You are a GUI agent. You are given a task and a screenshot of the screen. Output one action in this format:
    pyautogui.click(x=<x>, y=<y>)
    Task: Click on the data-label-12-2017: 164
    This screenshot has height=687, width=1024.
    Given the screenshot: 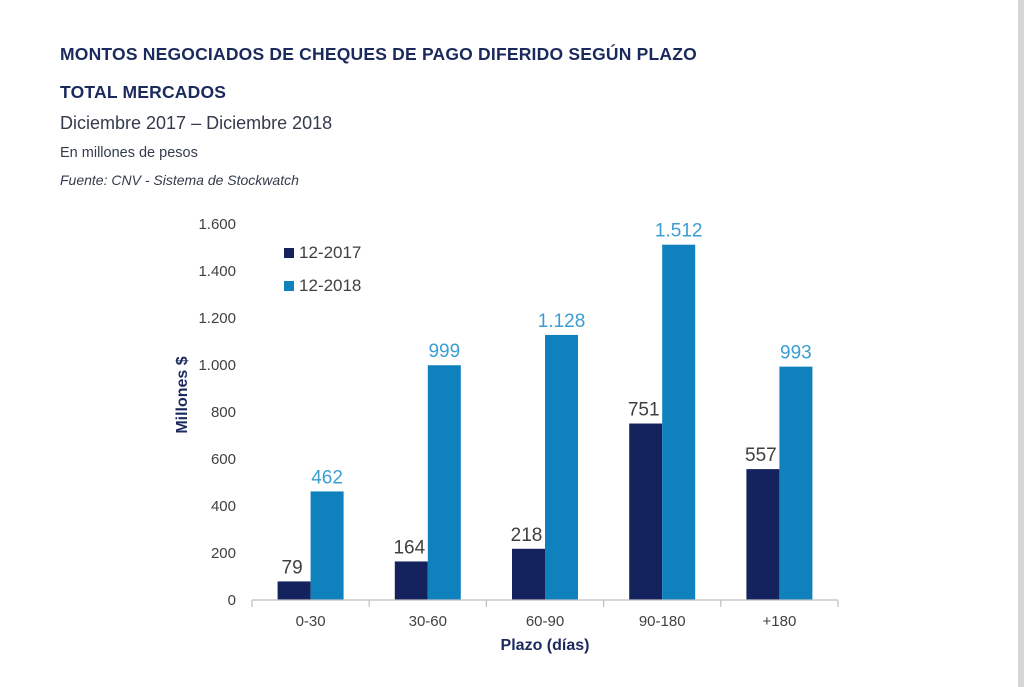 What is the action you would take?
    pyautogui.click(x=409, y=547)
    